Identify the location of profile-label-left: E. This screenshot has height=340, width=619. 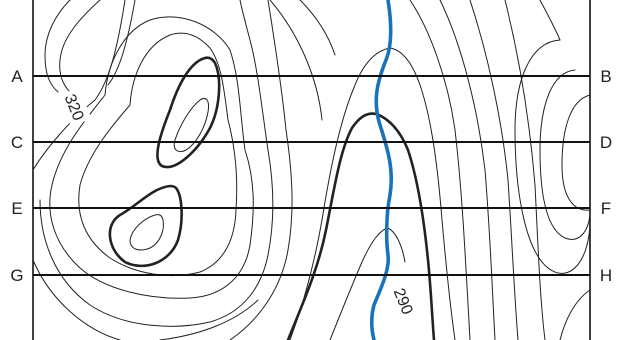
(16, 208).